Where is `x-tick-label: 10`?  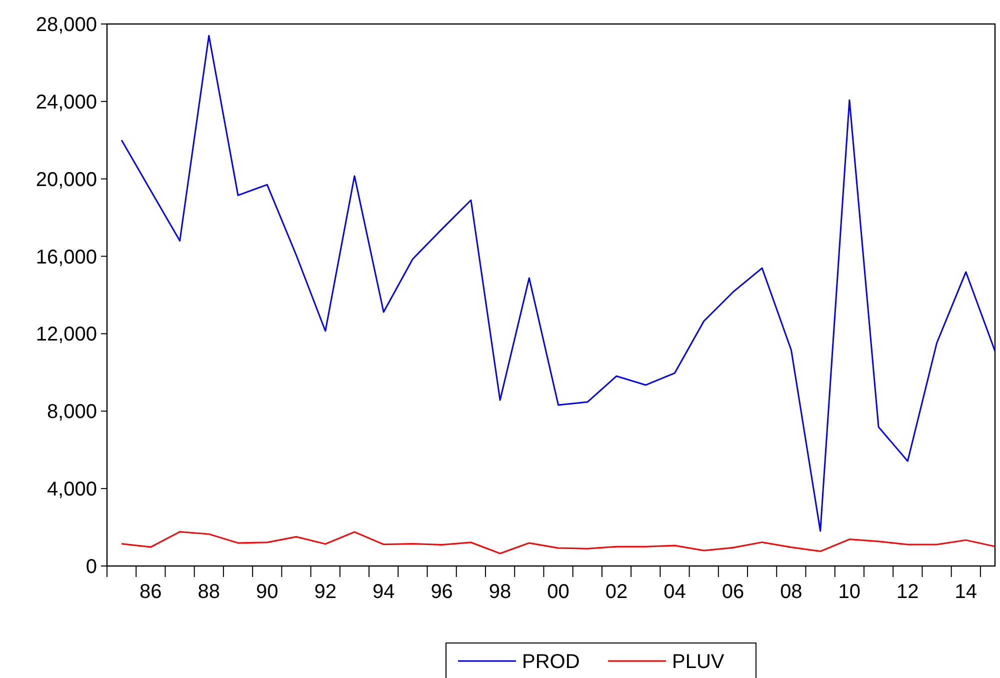 x-tick-label: 10 is located at coordinates (849, 592).